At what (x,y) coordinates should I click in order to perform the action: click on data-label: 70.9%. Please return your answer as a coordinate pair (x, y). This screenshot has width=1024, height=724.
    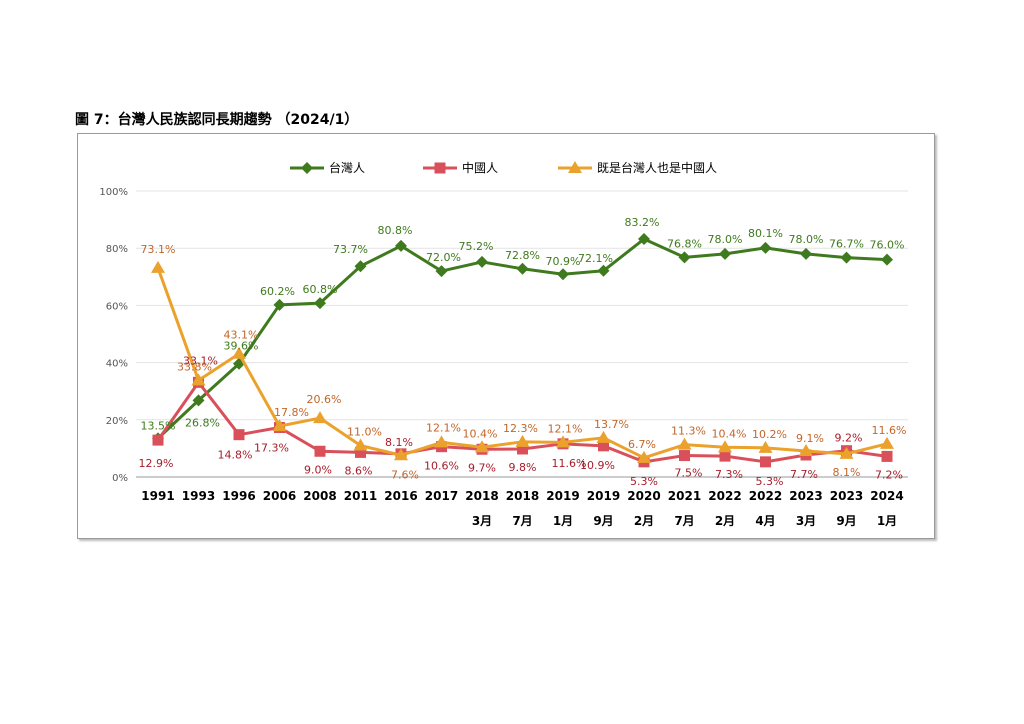
    Looking at the image, I should click on (563, 261).